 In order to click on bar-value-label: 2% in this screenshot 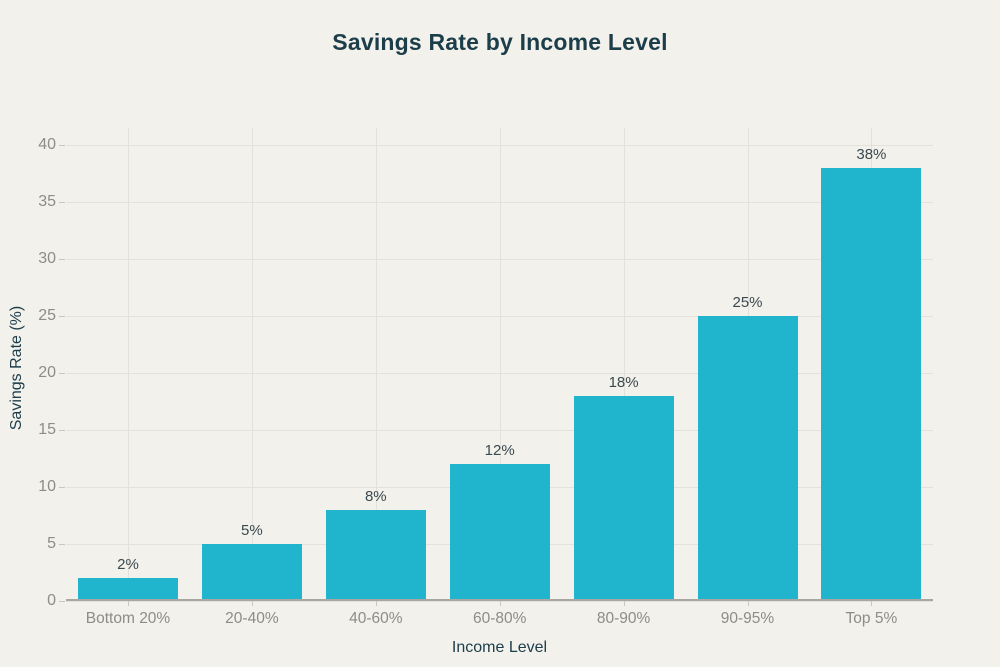, I will do `click(128, 565)`.